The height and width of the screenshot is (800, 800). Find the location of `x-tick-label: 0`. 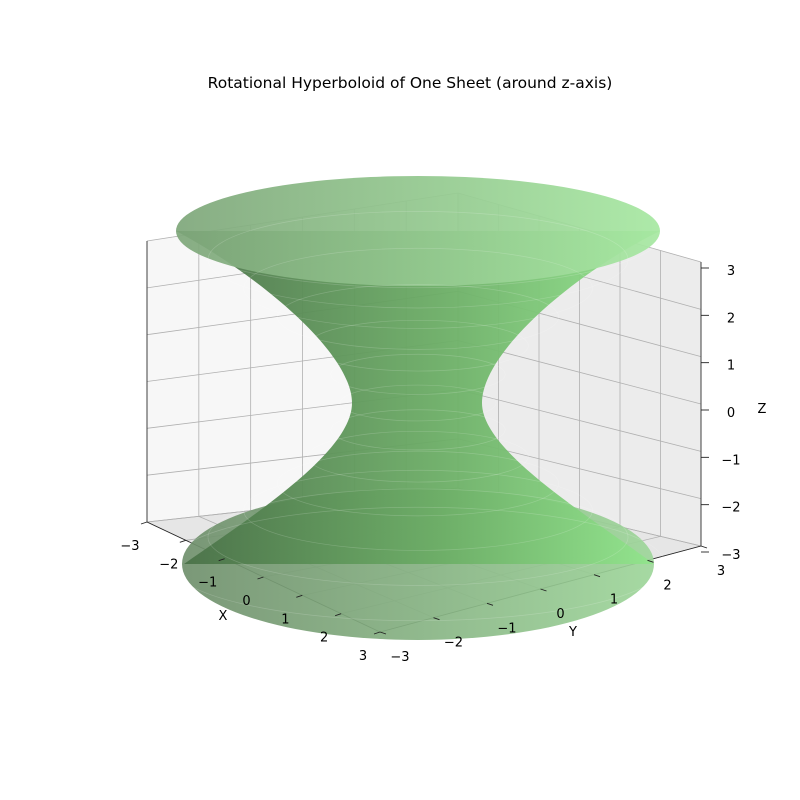

x-tick-label: 0 is located at coordinates (246, 601).